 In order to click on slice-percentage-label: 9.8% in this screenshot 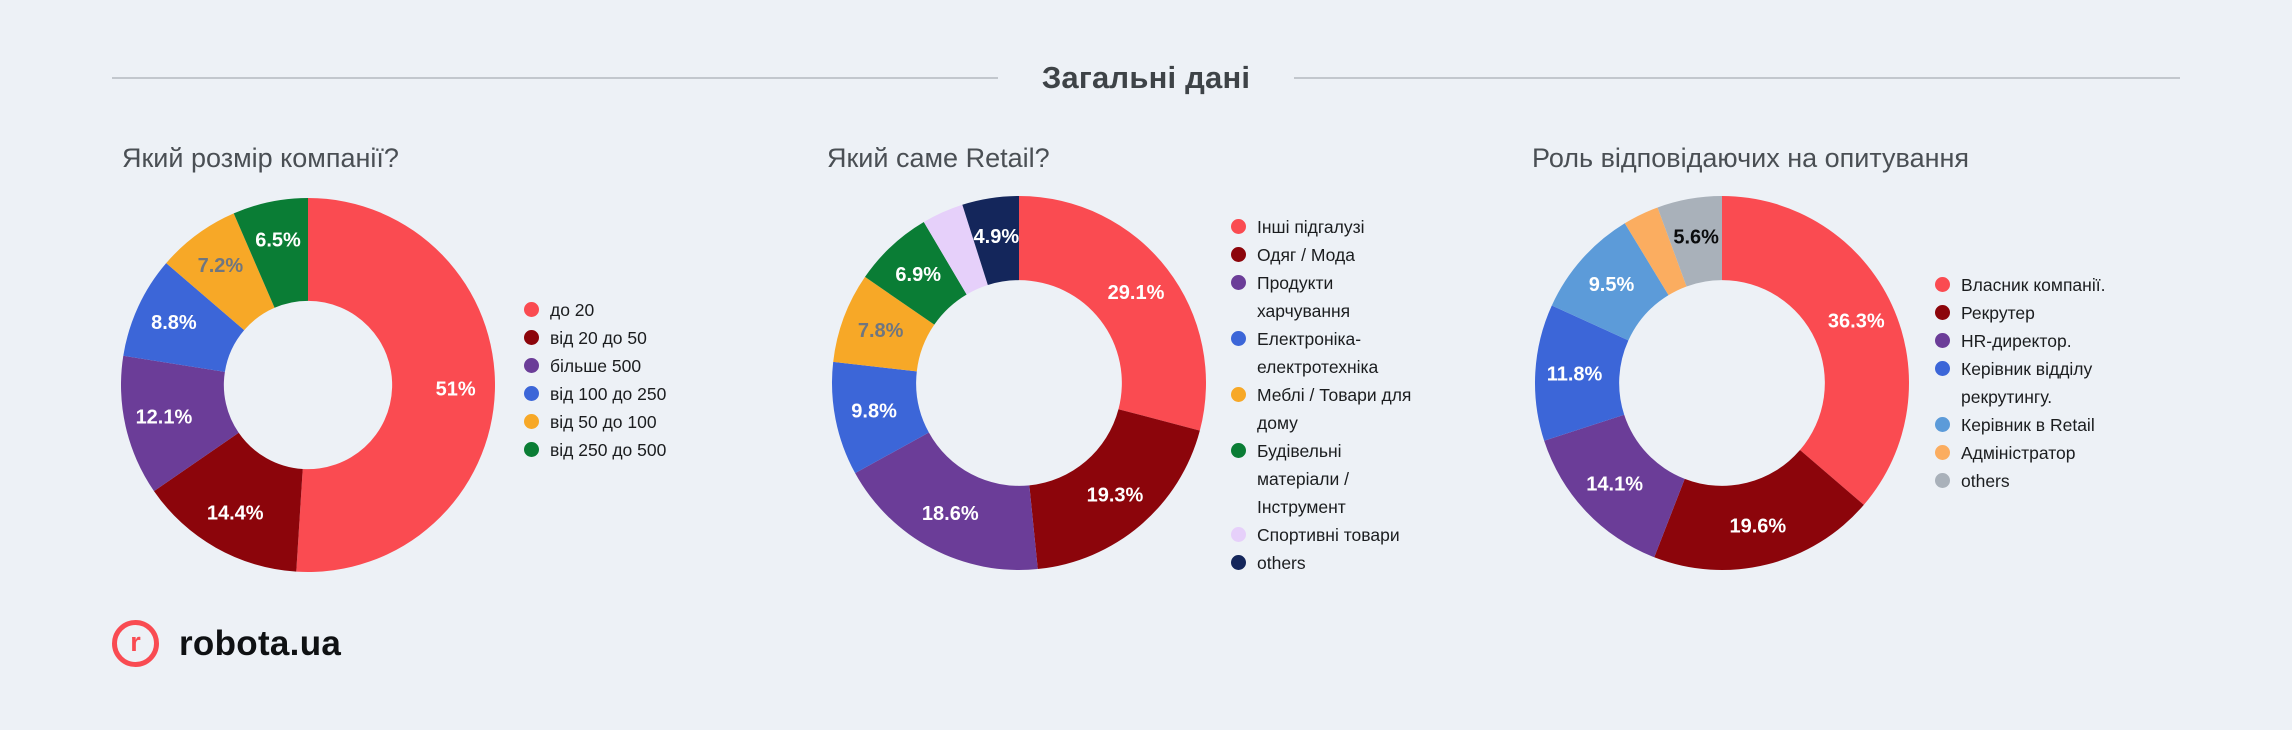, I will do `click(874, 412)`.